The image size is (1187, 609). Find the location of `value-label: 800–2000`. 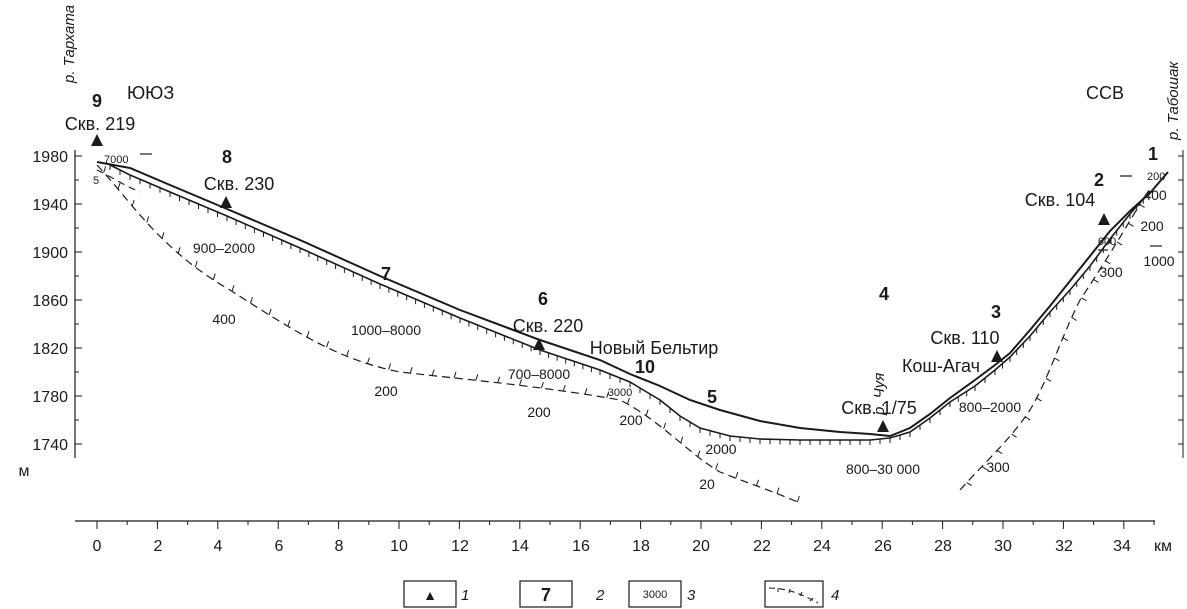

value-label: 800–2000 is located at coordinates (990, 407).